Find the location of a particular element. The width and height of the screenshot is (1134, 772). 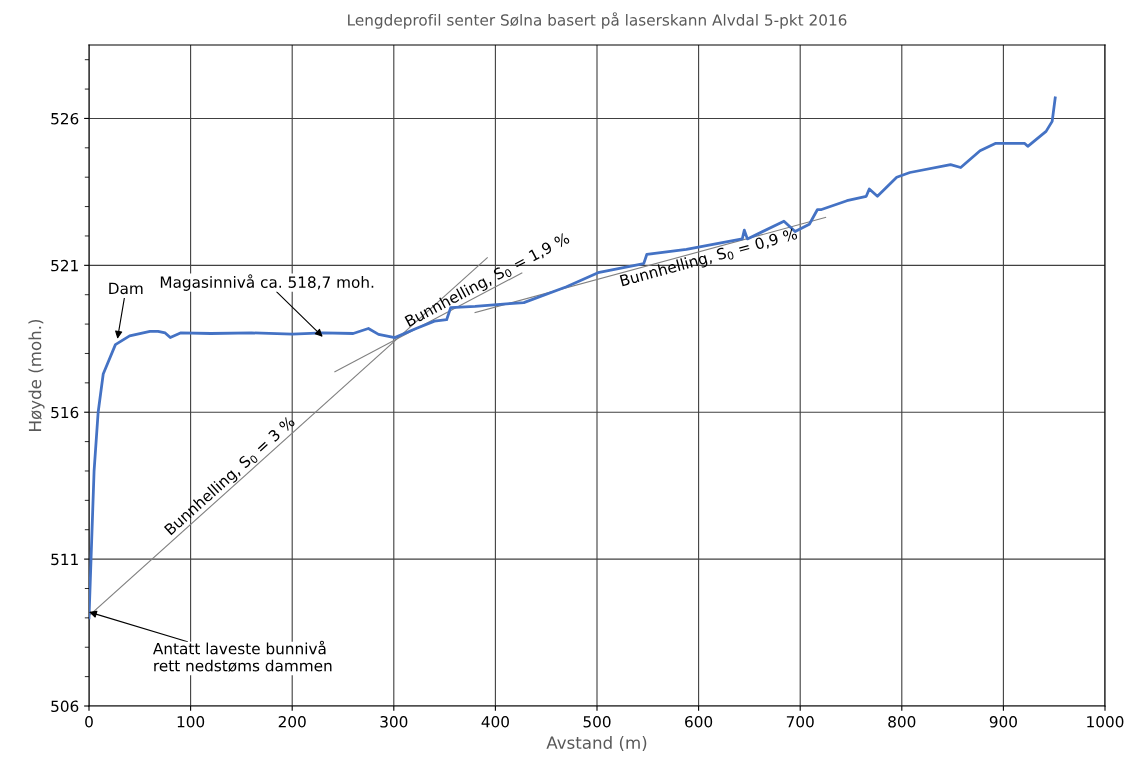

x-tick-label: 900 is located at coordinates (1003, 721).